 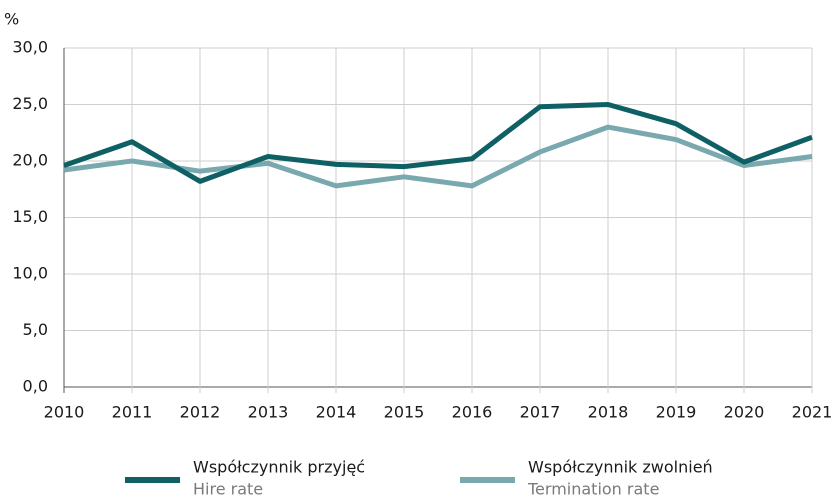 What do you see at coordinates (64, 412) in the screenshot?
I see `x-tick-label: 2010` at bounding box center [64, 412].